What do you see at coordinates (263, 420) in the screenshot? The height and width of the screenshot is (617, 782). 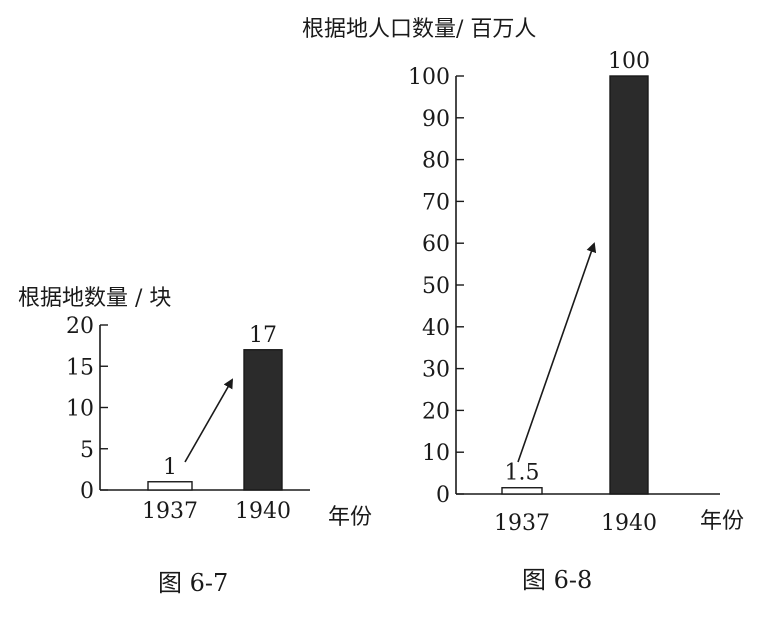 I see `chart1-bar-1940` at bounding box center [263, 420].